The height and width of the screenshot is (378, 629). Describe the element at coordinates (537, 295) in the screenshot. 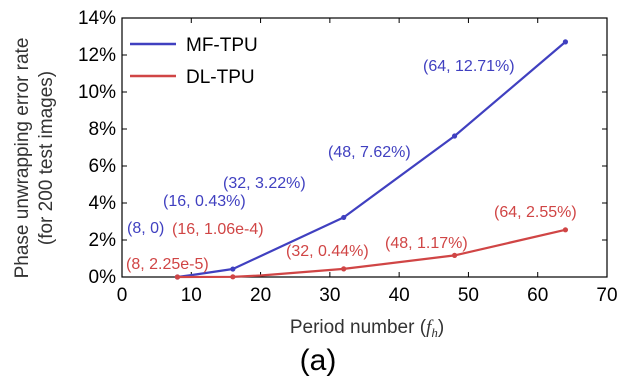

I see `x-tick-label: 60` at that location.